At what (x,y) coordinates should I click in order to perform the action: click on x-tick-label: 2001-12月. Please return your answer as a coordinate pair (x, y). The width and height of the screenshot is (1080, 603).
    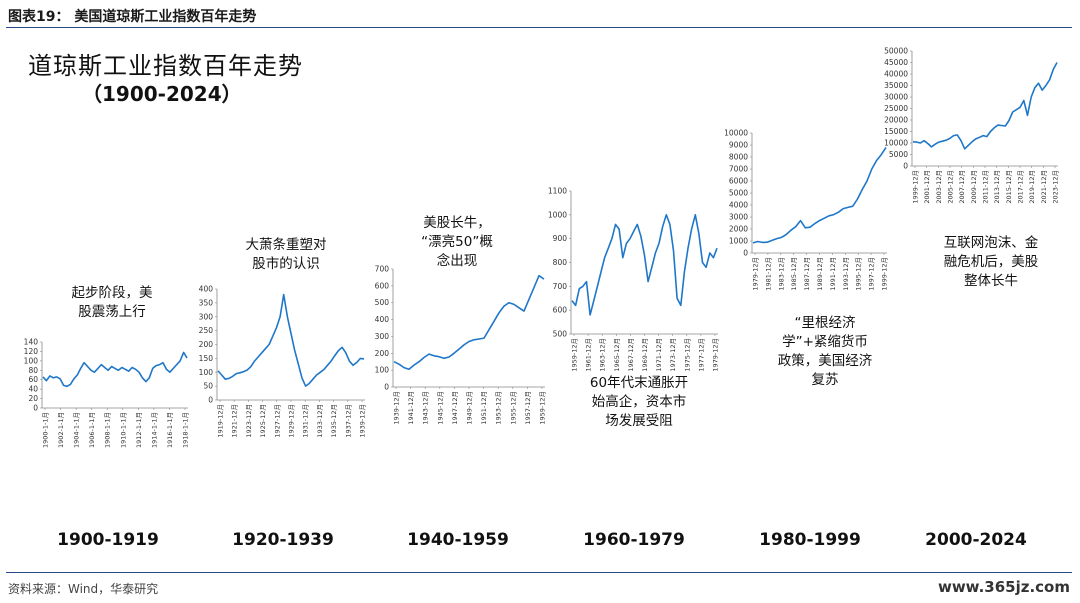
    Looking at the image, I should click on (927, 187).